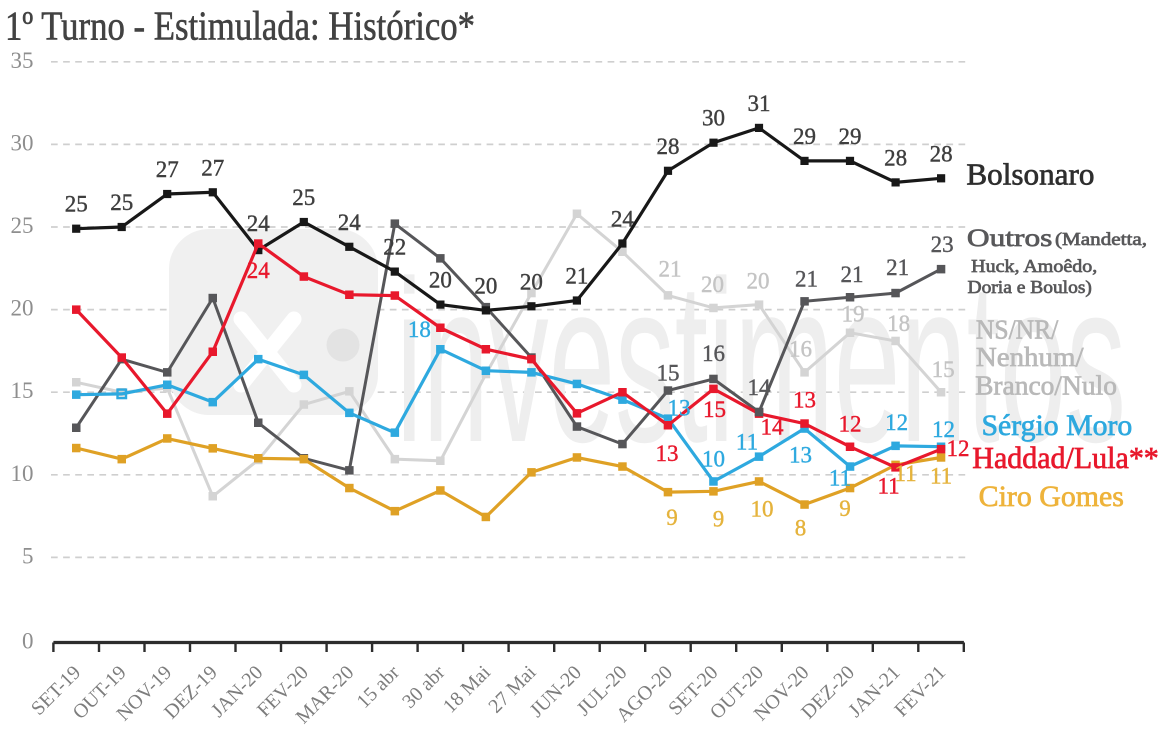  I want to click on svg-text: Haddad/Lula**, so click(1065, 457).